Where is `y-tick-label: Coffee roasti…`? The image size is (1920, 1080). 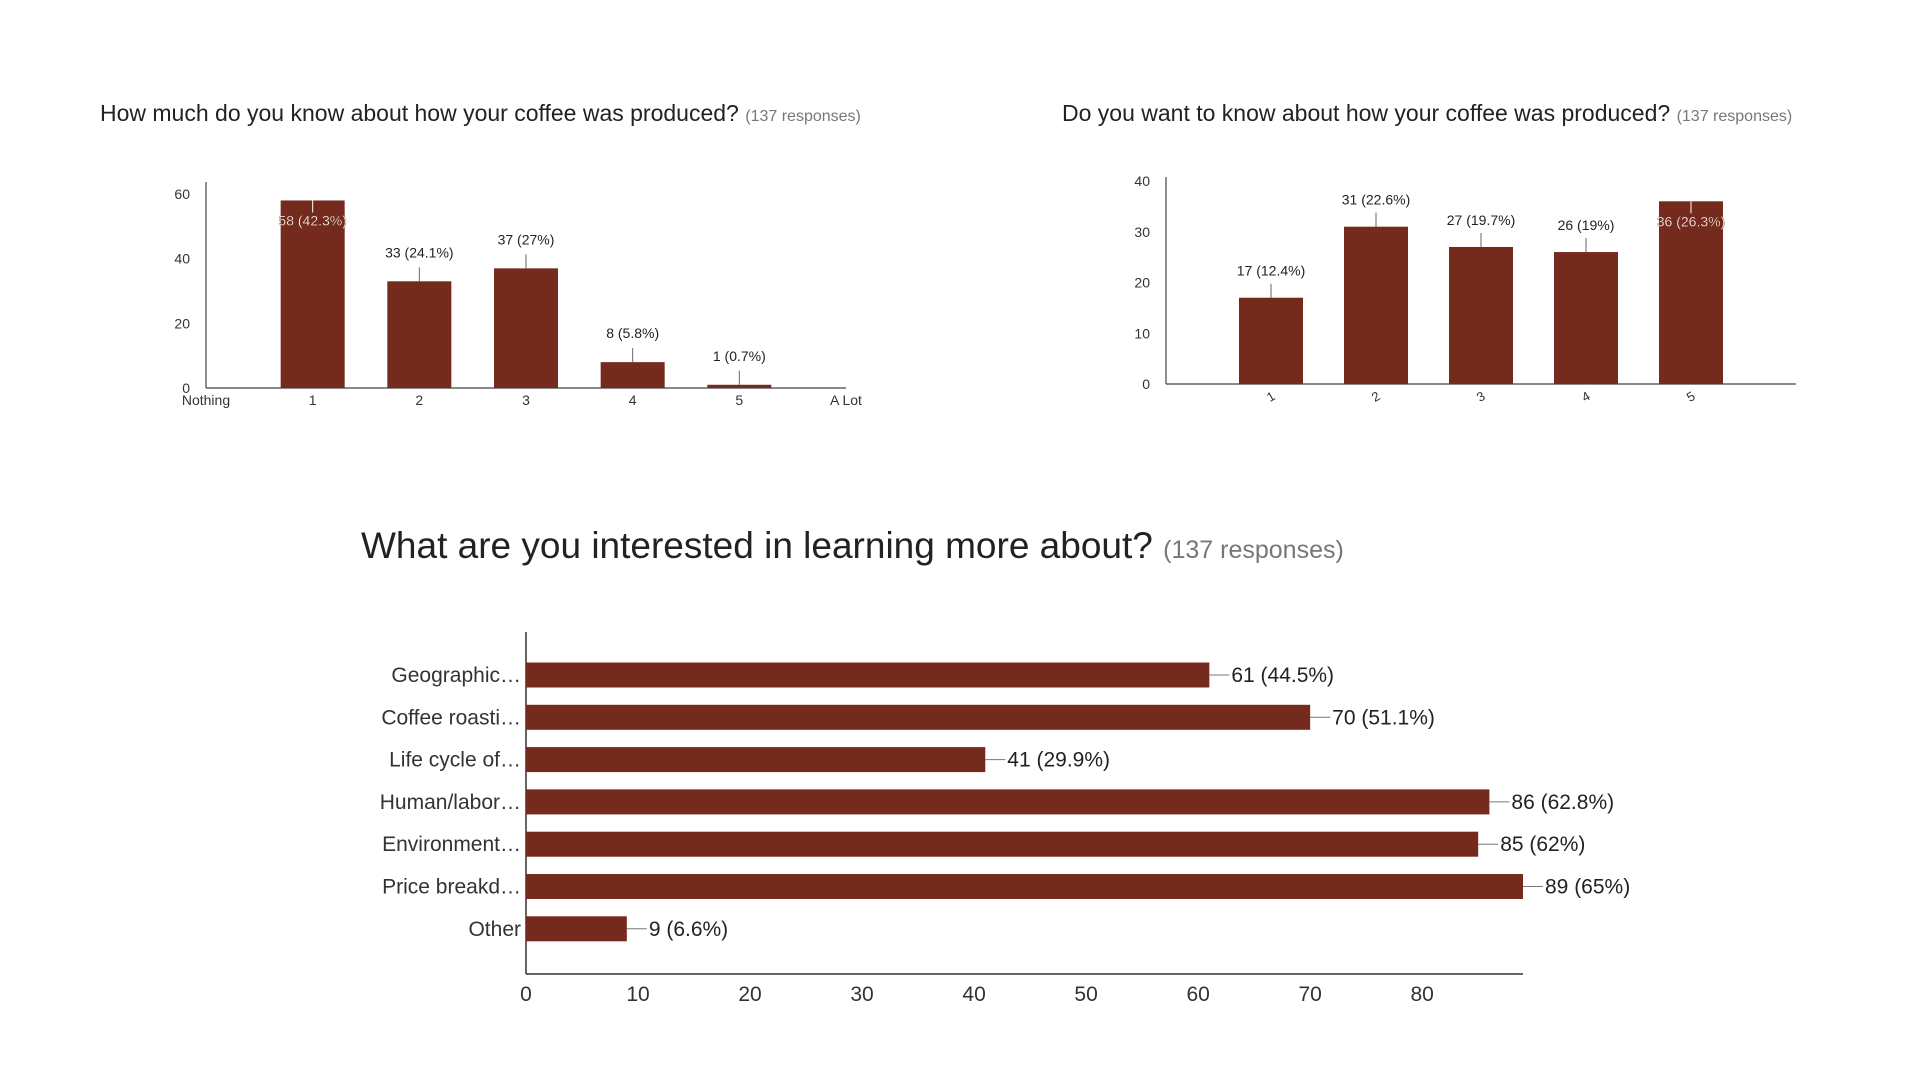 y-tick-label: Coffee roasti… is located at coordinates (451, 717).